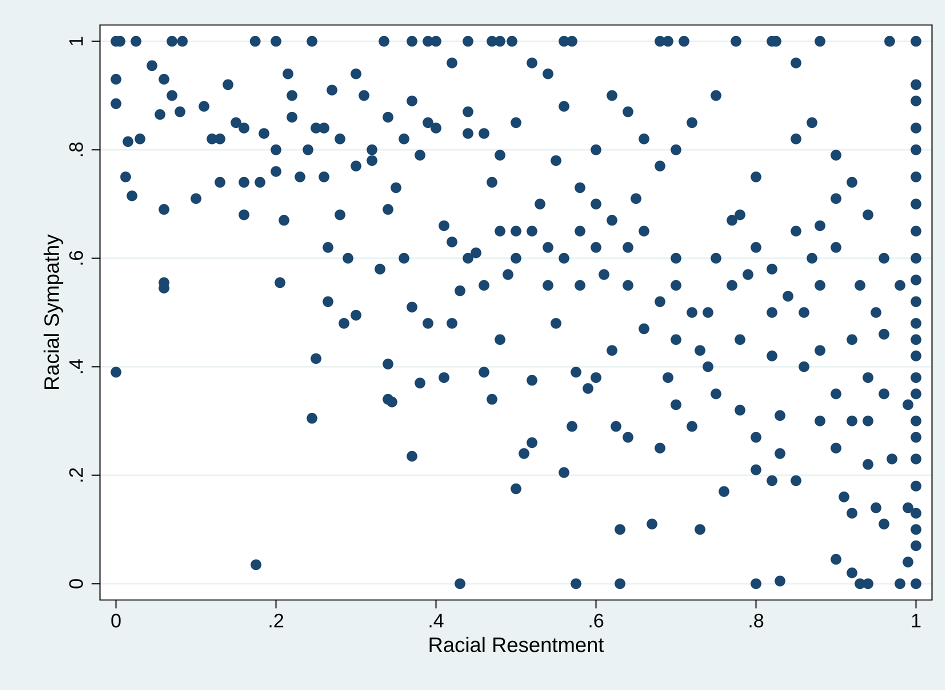  I want to click on x-tick-label: .2, so click(277, 621).